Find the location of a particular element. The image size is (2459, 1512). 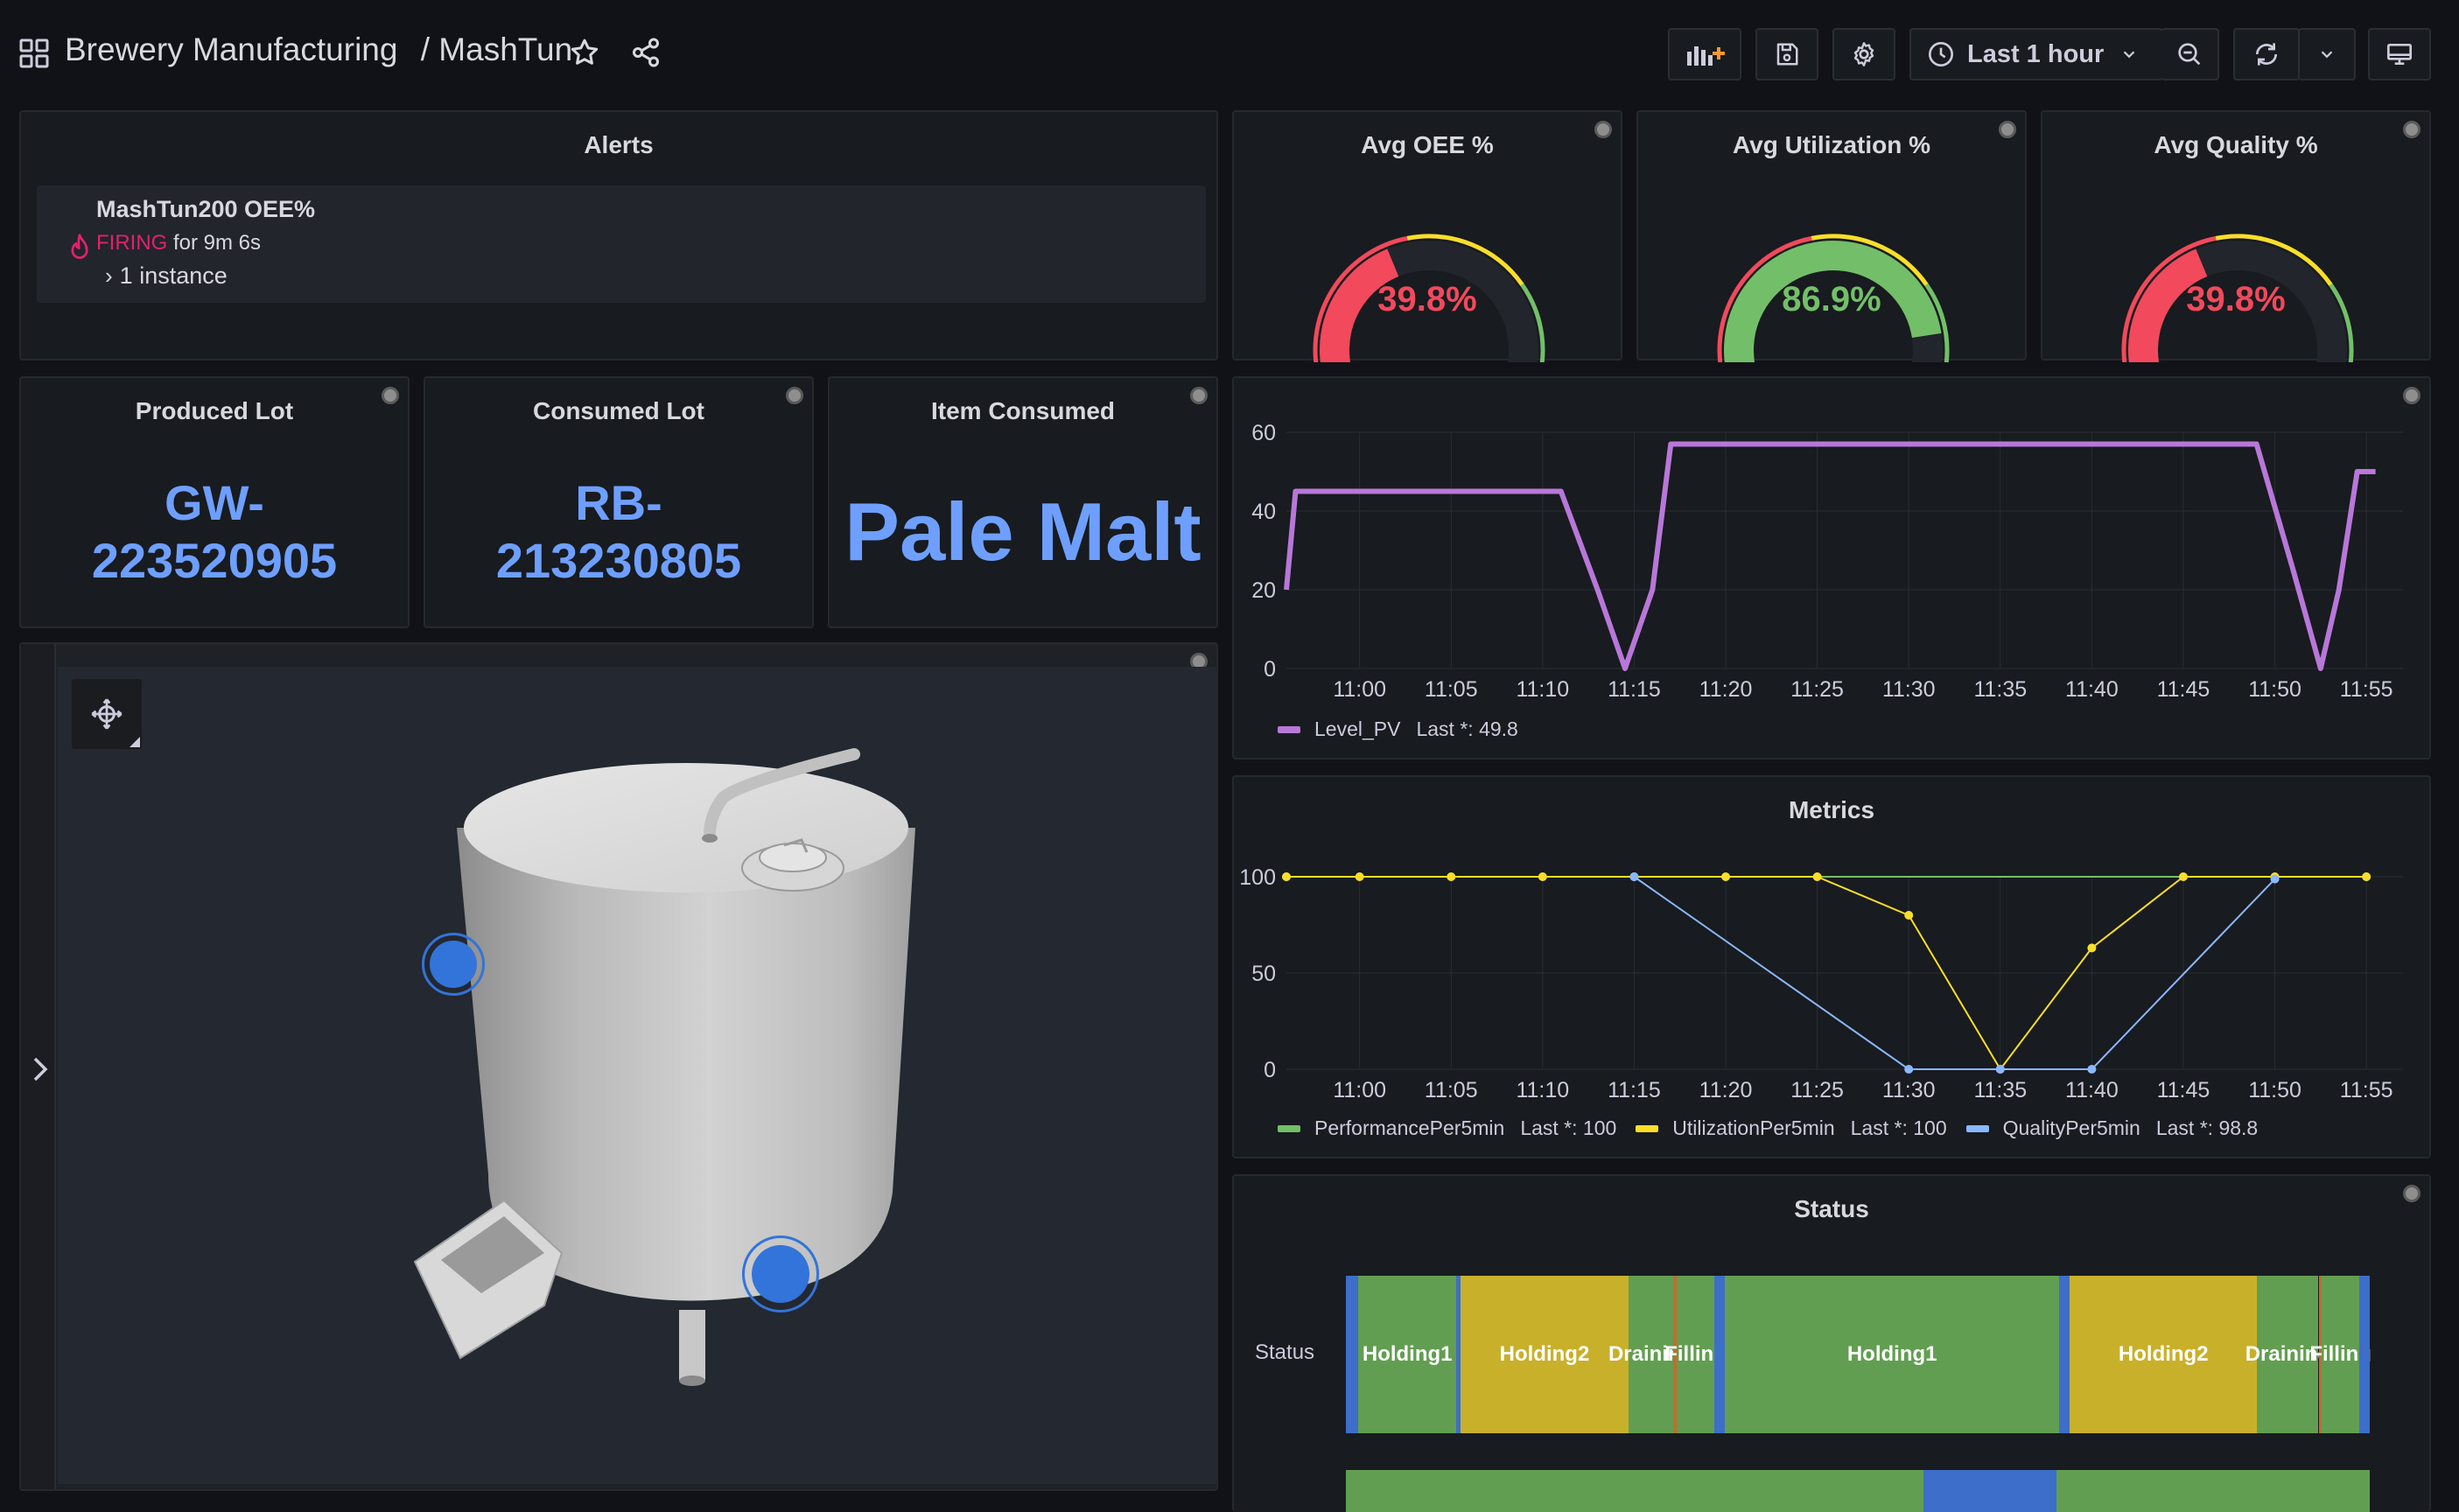

alert-state-badge: FIRING is located at coordinates (132, 243).